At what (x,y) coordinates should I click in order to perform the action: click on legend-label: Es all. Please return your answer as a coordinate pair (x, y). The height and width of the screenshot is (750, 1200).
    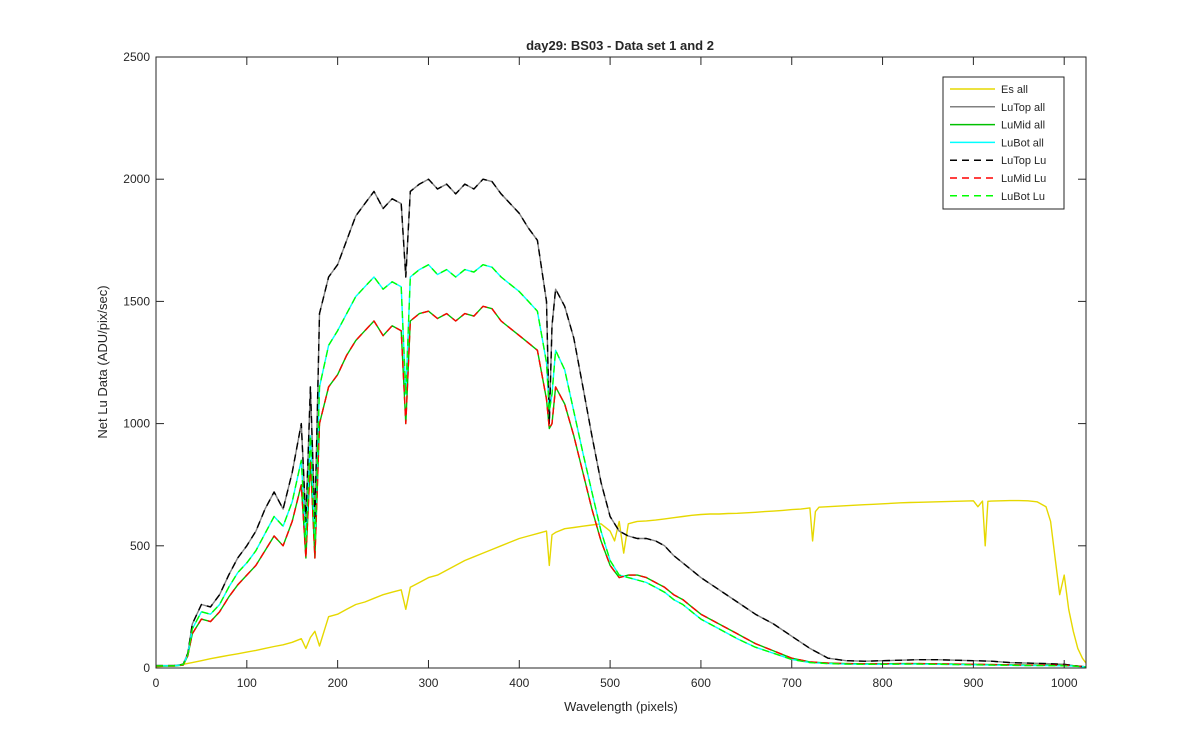
    Looking at the image, I should click on (1014, 90).